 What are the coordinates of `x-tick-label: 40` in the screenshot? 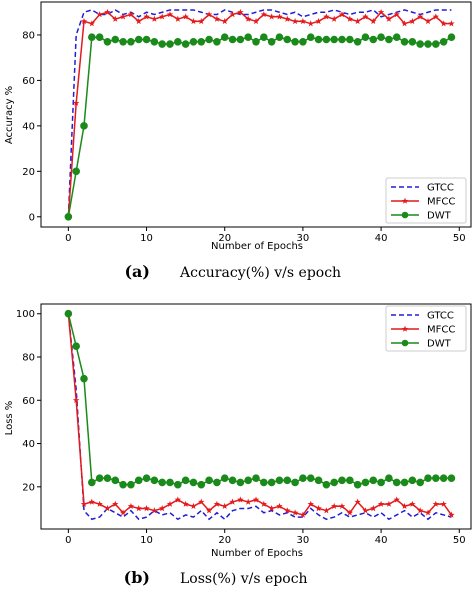 It's located at (381, 238).